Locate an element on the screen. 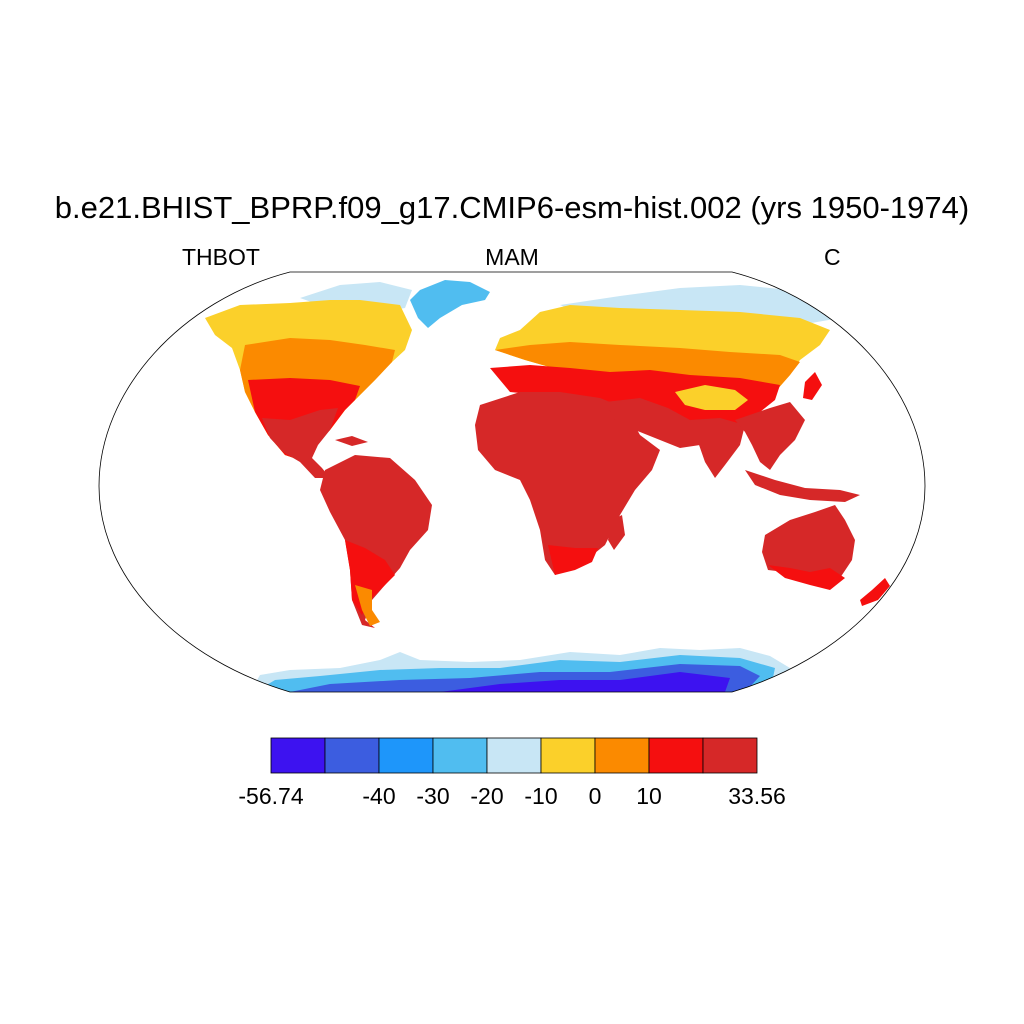  colorbar-tick-label: -30 is located at coordinates (433, 796).